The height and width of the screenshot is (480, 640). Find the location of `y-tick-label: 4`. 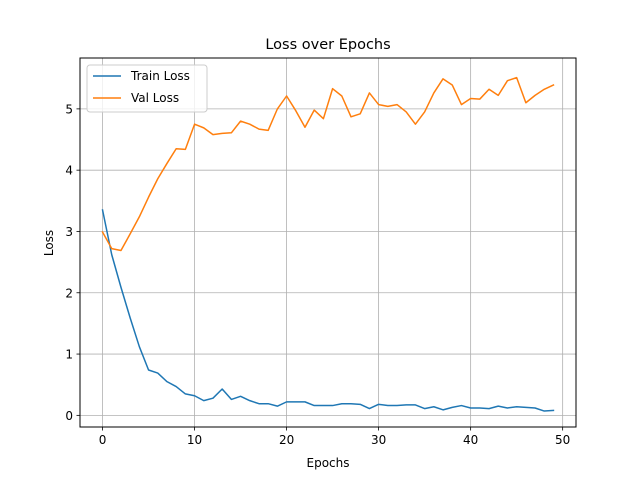

y-tick-label: 4 is located at coordinates (69, 171).